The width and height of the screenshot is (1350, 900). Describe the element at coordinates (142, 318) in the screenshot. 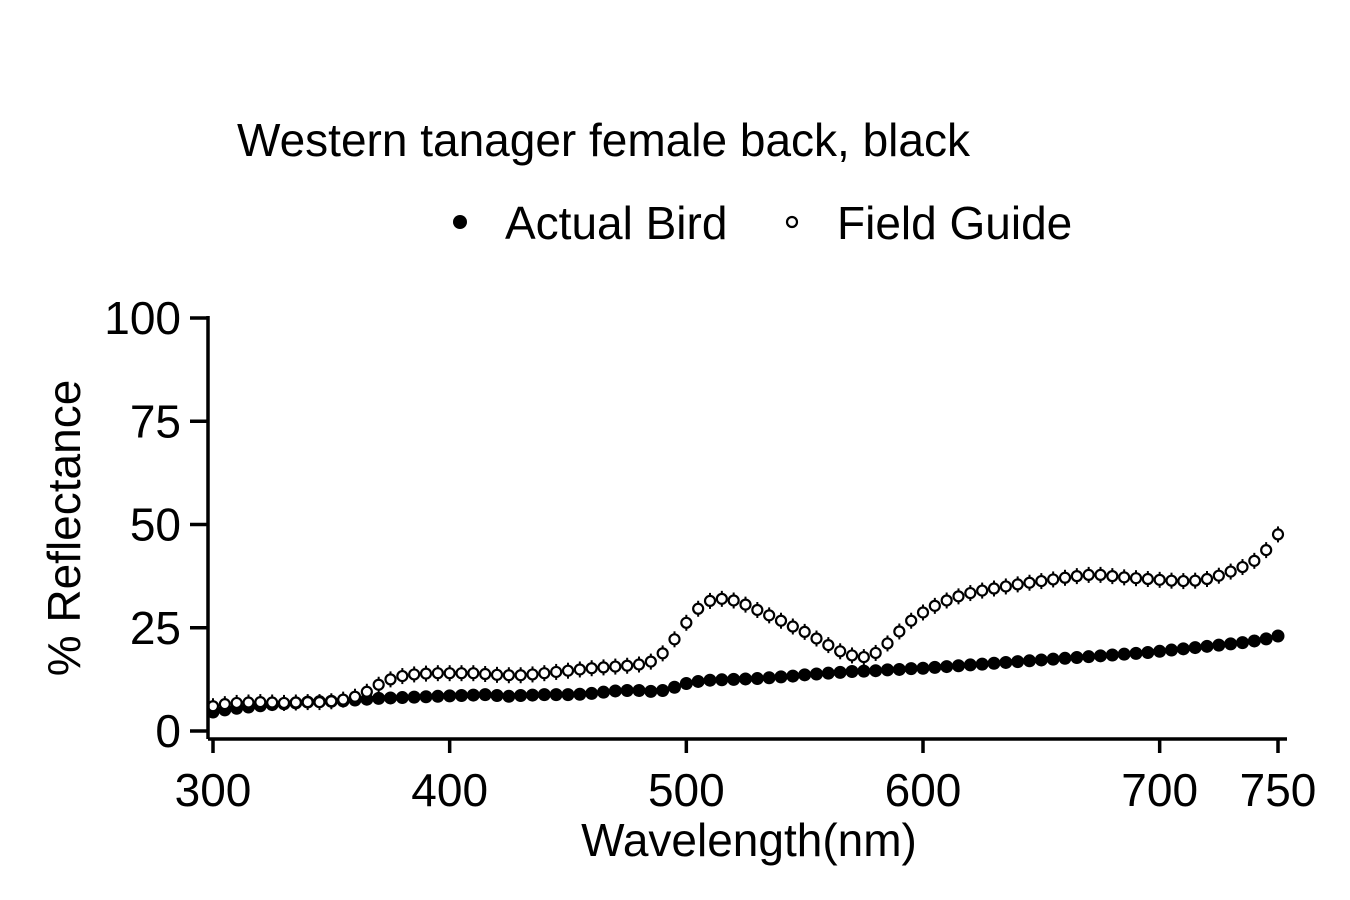

I see `y-tick-label: 100` at that location.